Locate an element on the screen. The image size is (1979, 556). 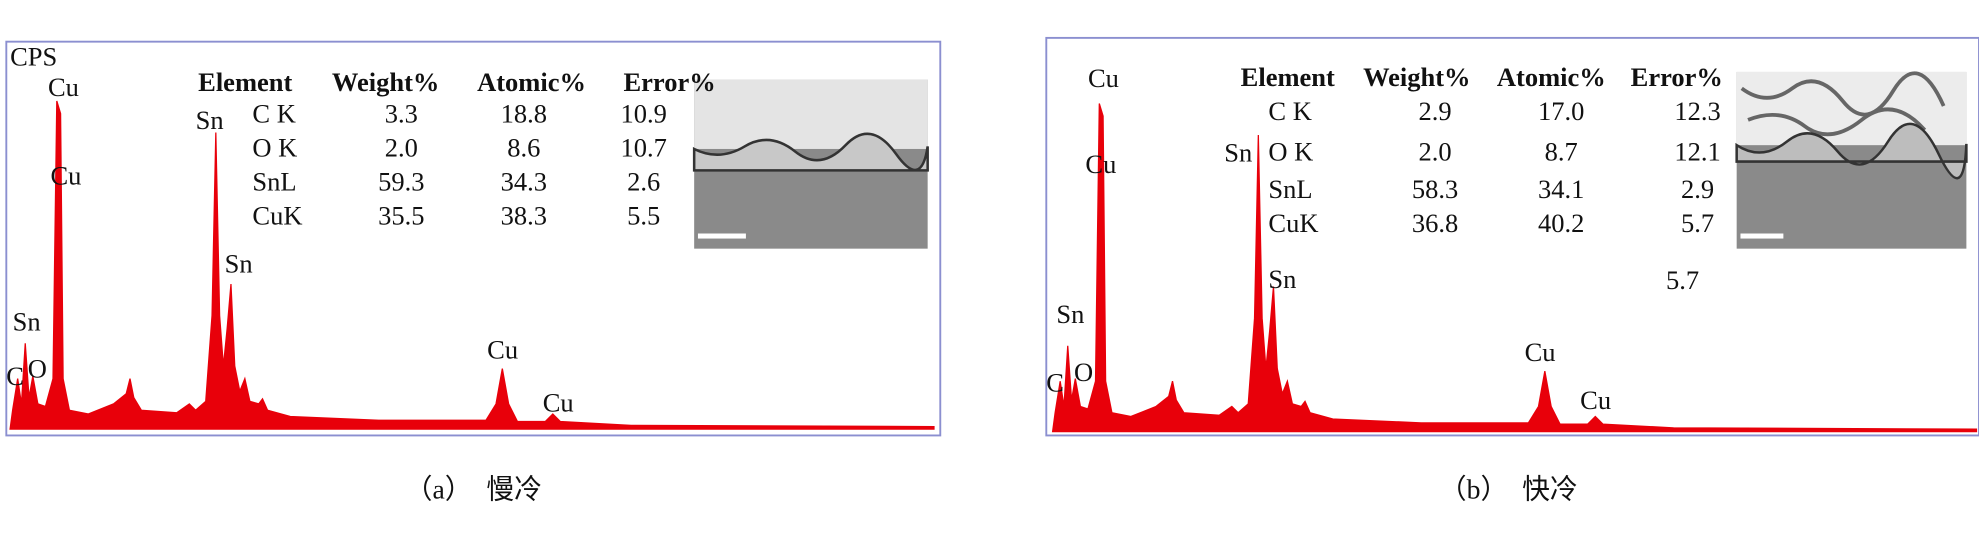
table-cell: 3.3 is located at coordinates (401, 113).